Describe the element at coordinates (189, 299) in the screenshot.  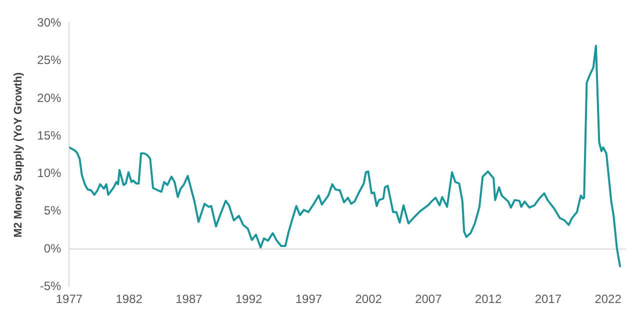
I see `x-tick-label: 1987` at that location.